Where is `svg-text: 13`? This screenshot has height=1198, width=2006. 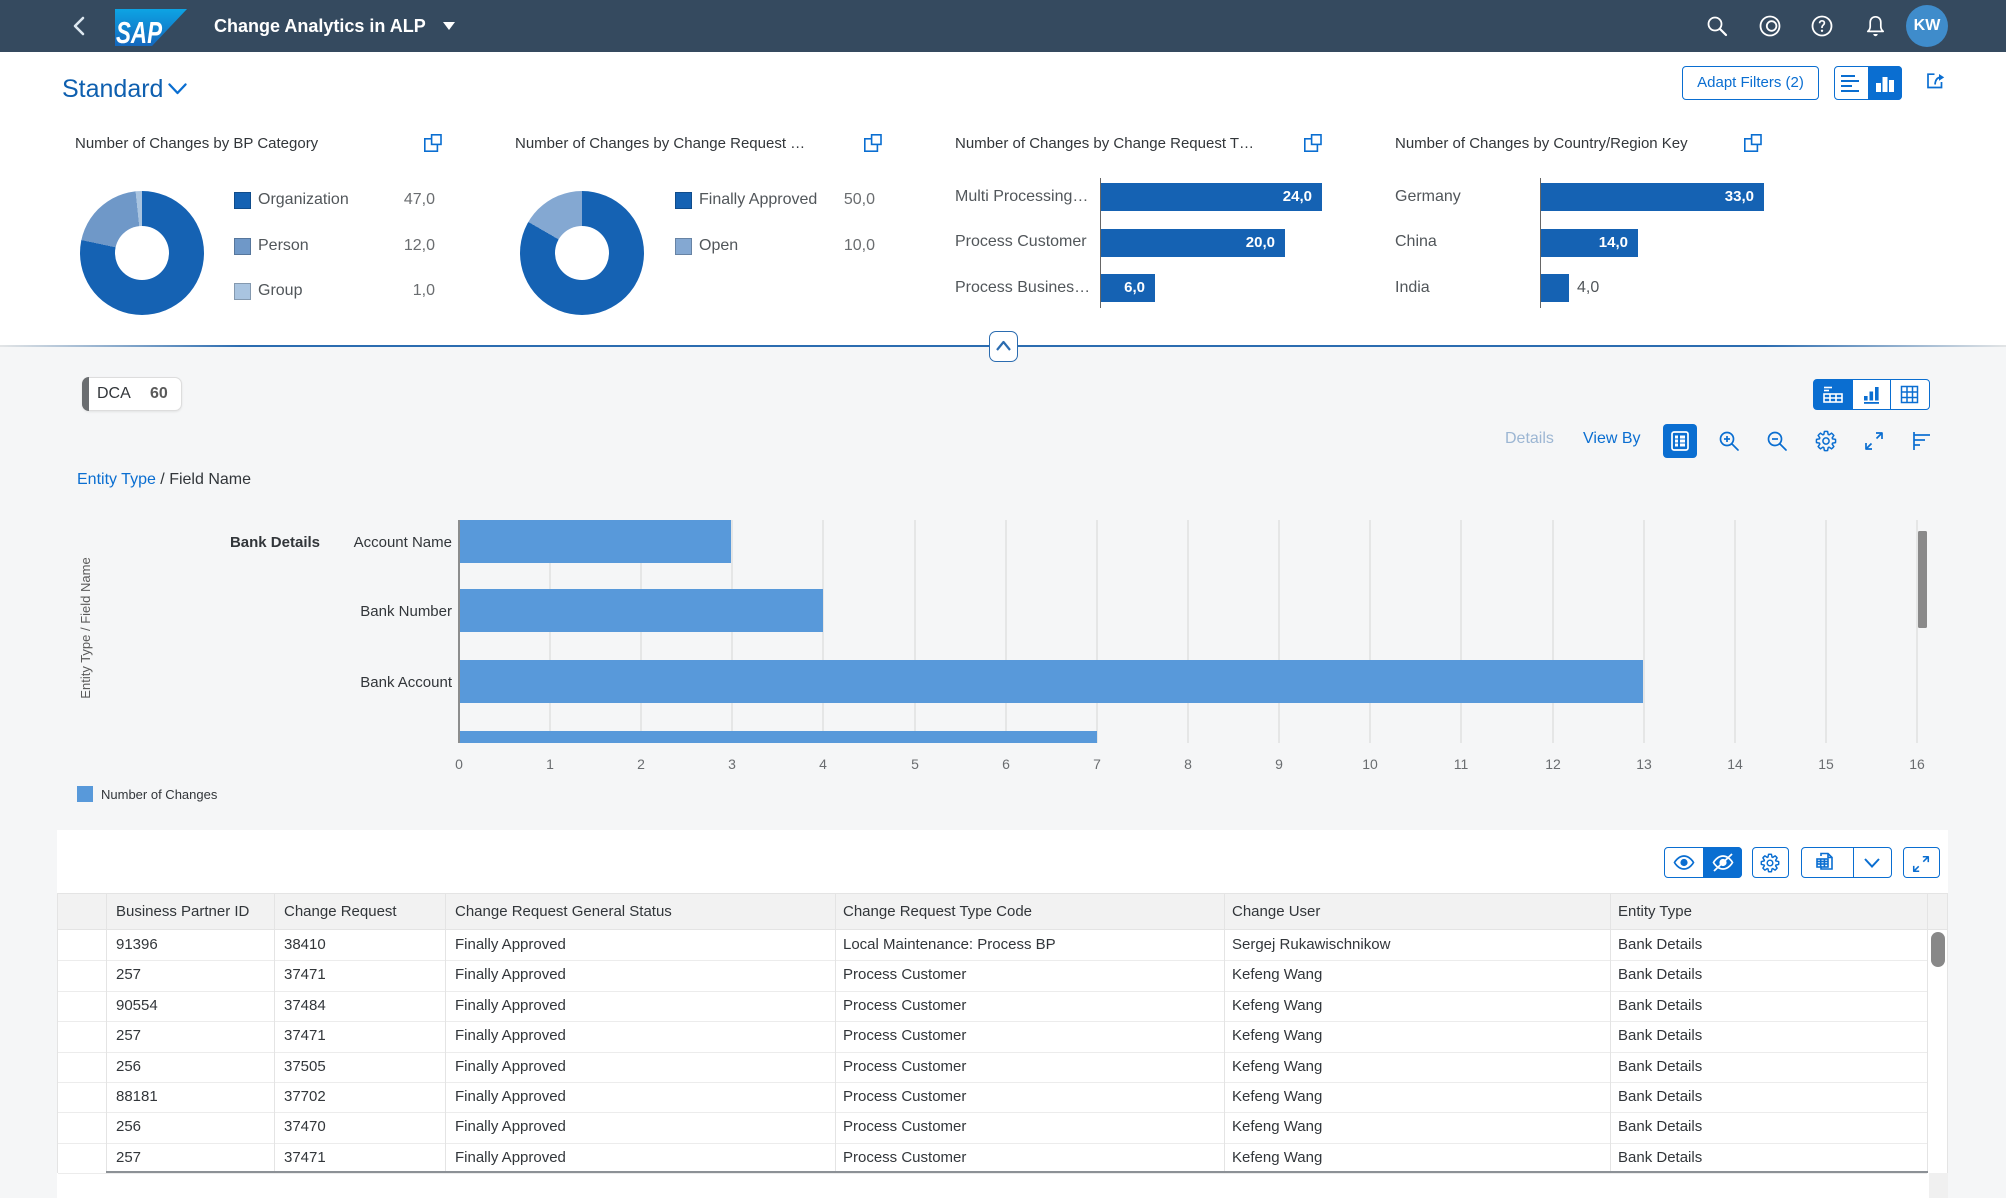 svg-text: 13 is located at coordinates (1644, 764).